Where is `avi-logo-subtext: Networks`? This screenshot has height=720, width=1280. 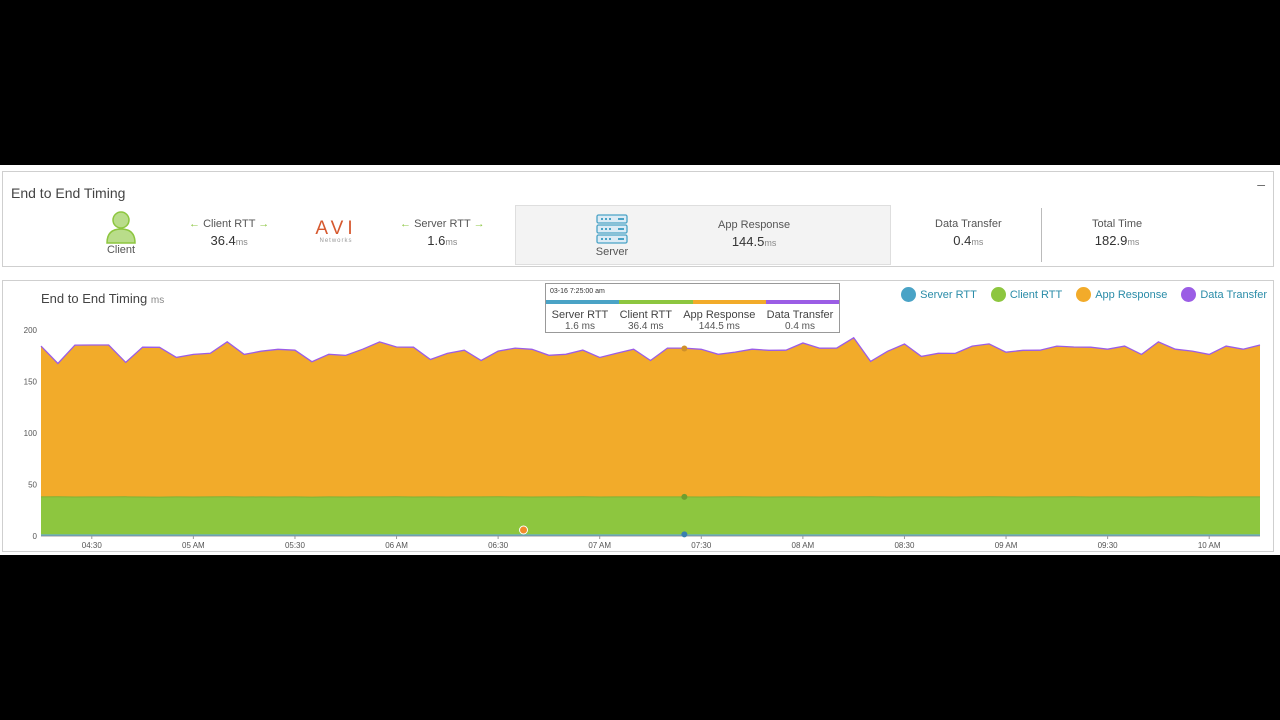 avi-logo-subtext: Networks is located at coordinates (336, 241).